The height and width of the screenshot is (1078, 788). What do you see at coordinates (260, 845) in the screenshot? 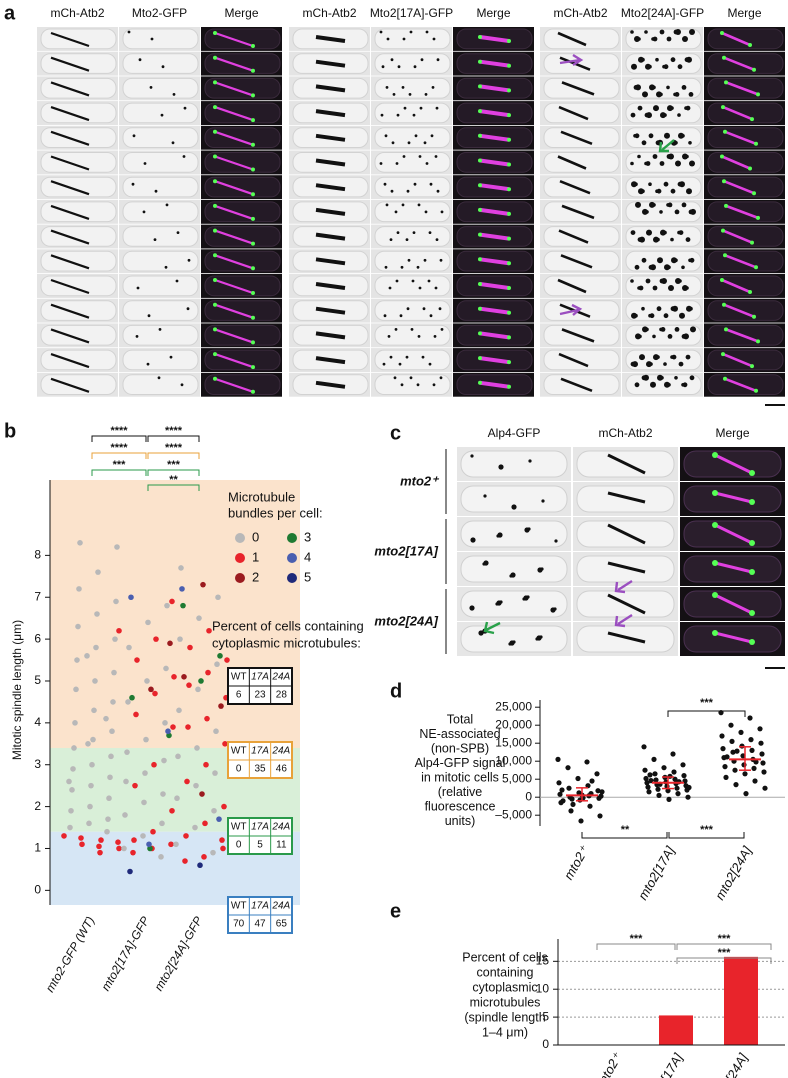
I see `table-cell: 5` at bounding box center [260, 845].